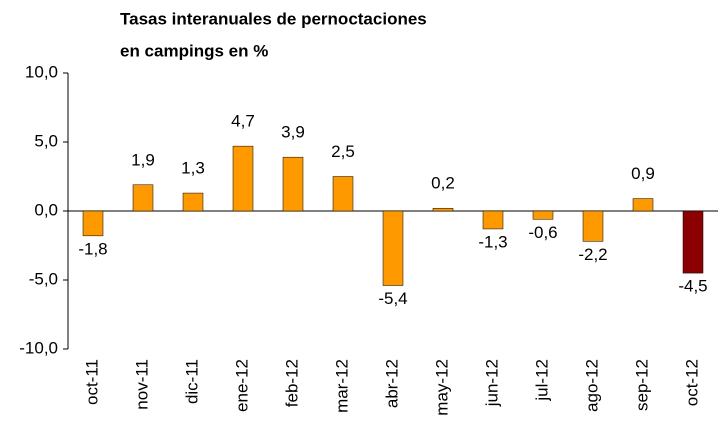 The height and width of the screenshot is (434, 723). I want to click on x-tick-label: nov-11, so click(141, 384).